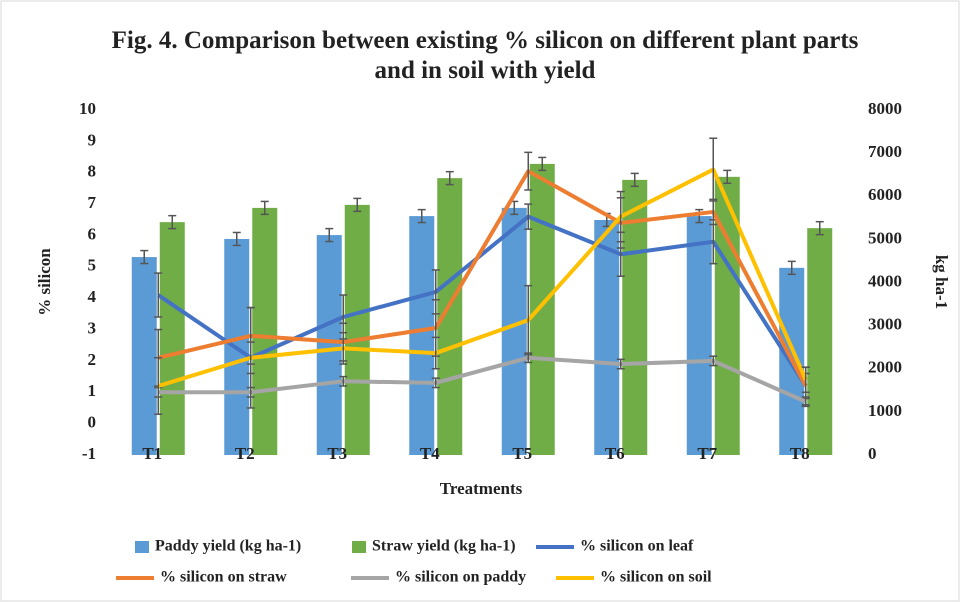  Describe the element at coordinates (885, 237) in the screenshot. I see `y2-tick-label: 5000` at that location.